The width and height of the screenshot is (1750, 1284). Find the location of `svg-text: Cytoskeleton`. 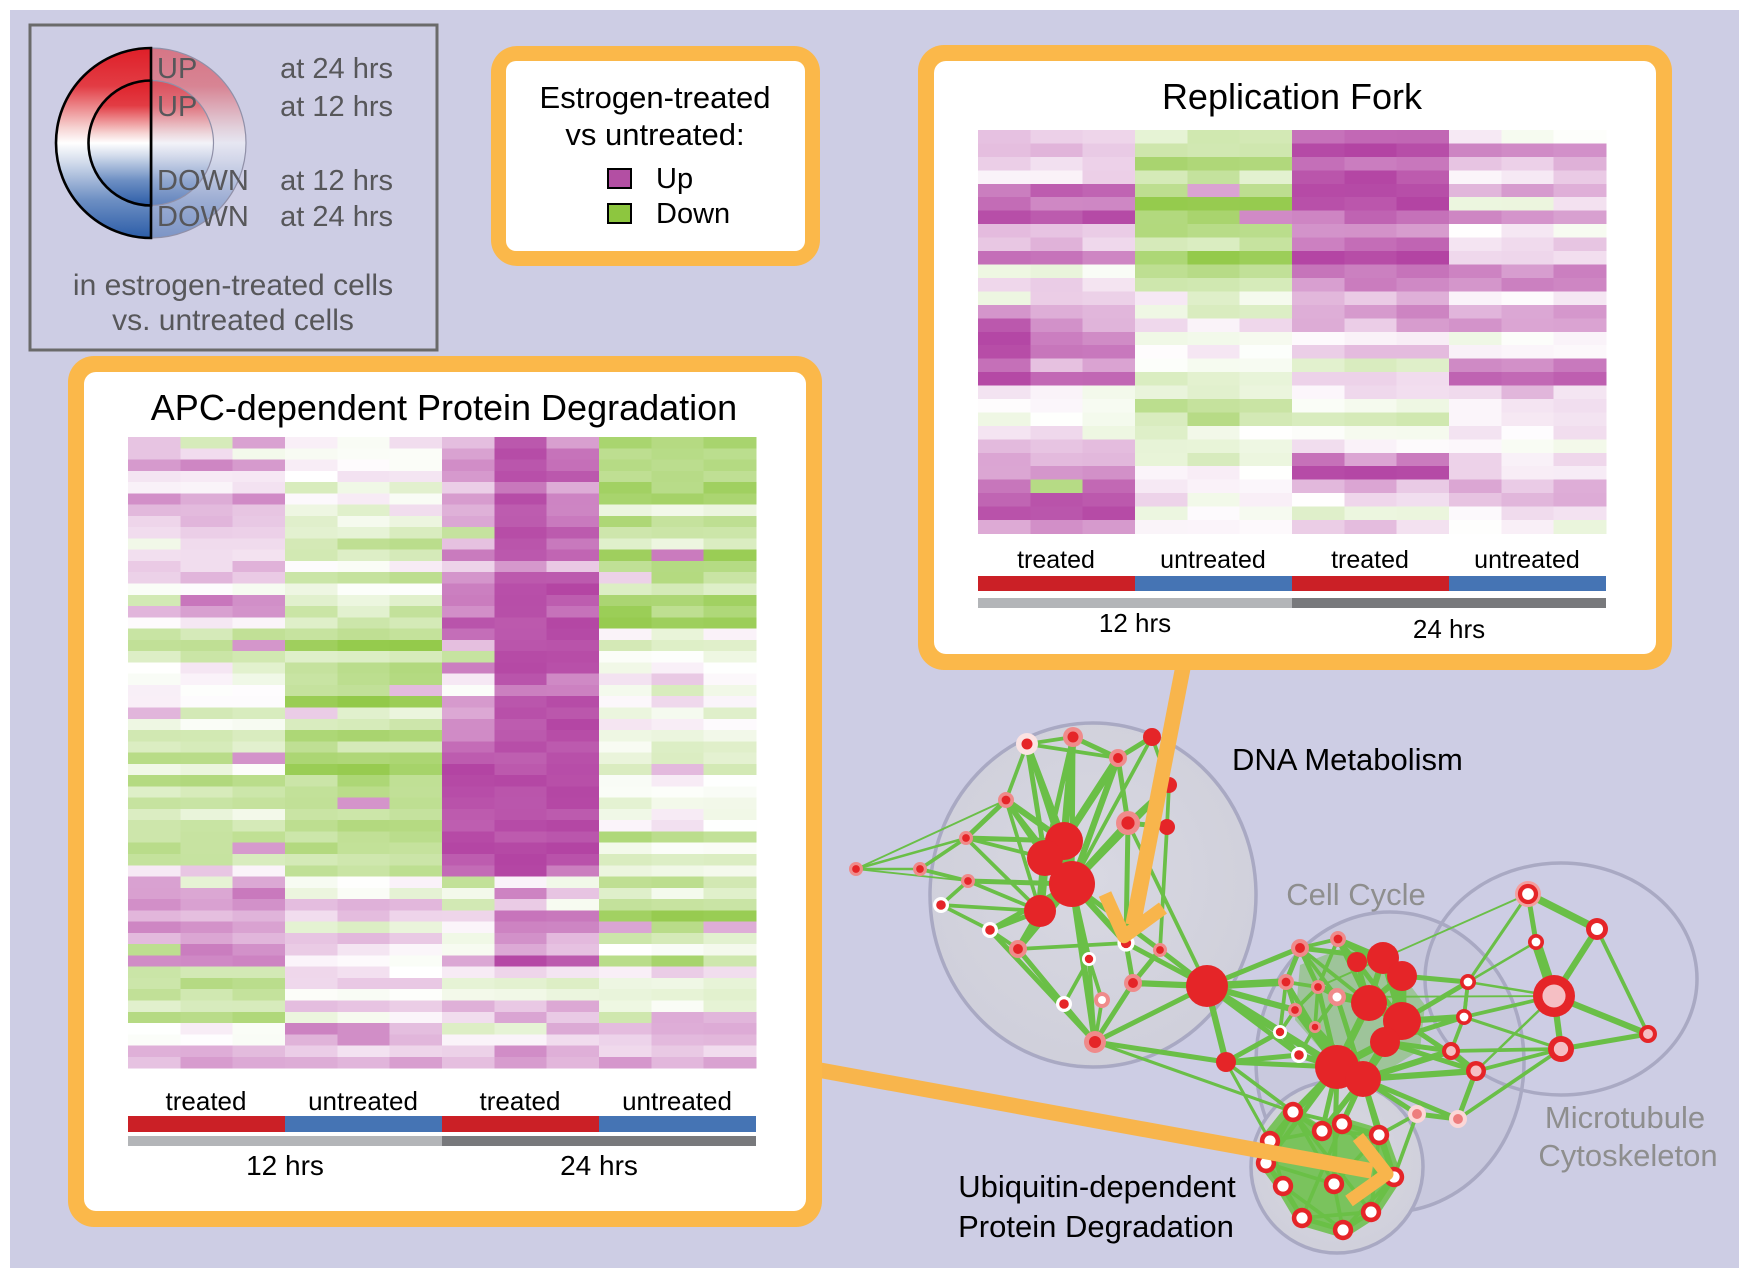

svg-text: Cytoskeleton is located at coordinates (1627, 1155).